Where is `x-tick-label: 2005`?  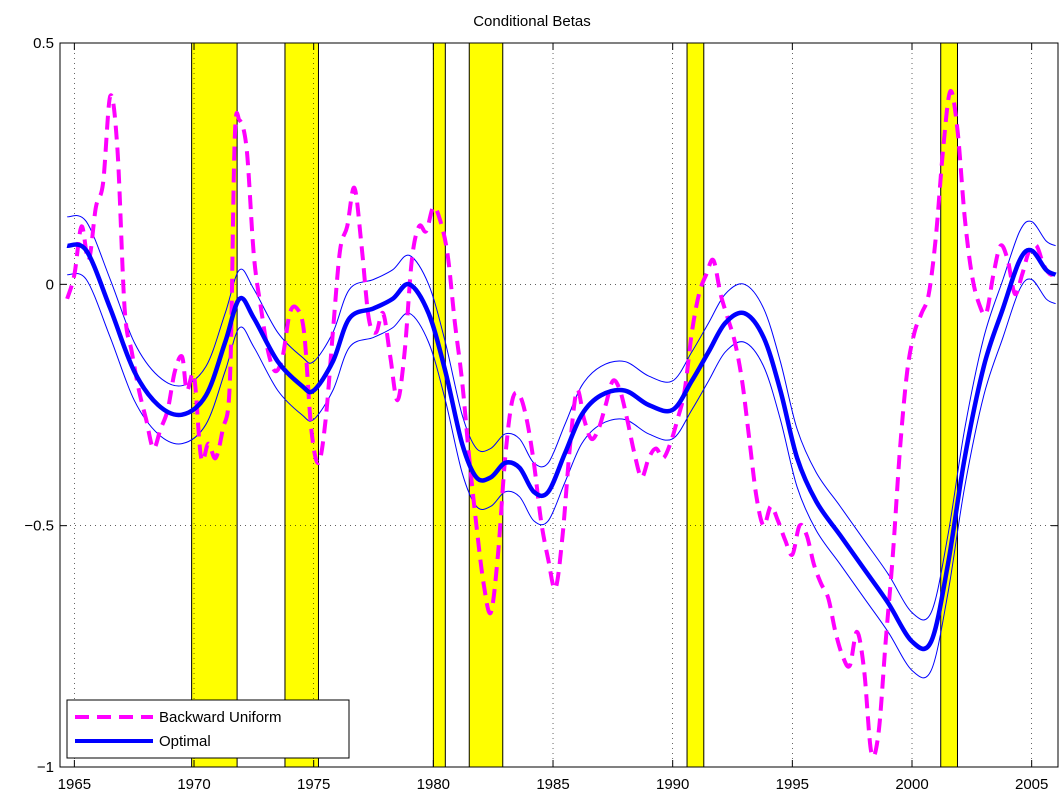 x-tick-label: 2005 is located at coordinates (1031, 784).